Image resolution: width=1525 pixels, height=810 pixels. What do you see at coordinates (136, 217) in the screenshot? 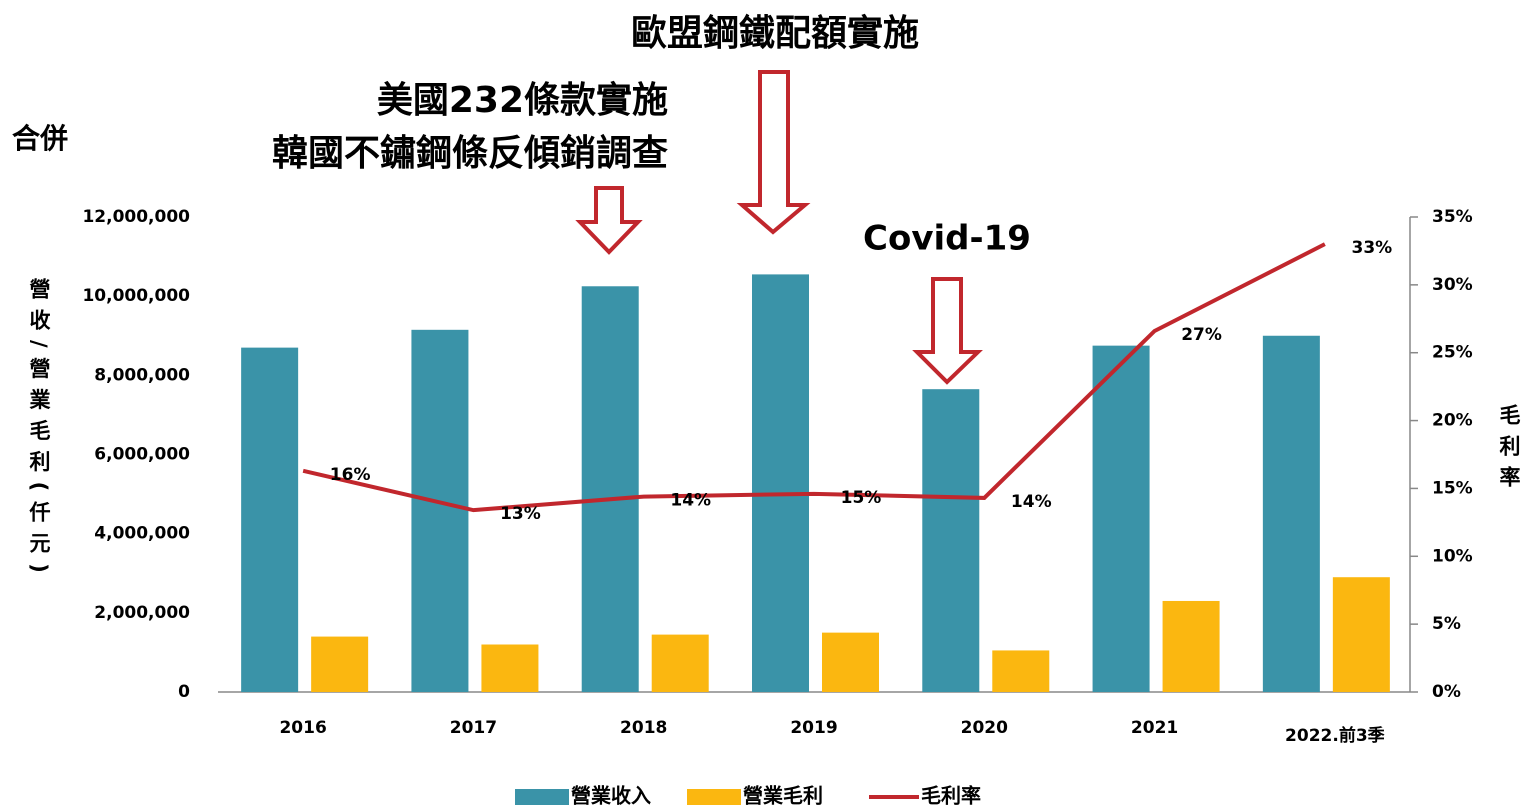
I see `y-tick-label: 12,000,000` at bounding box center [136, 217].